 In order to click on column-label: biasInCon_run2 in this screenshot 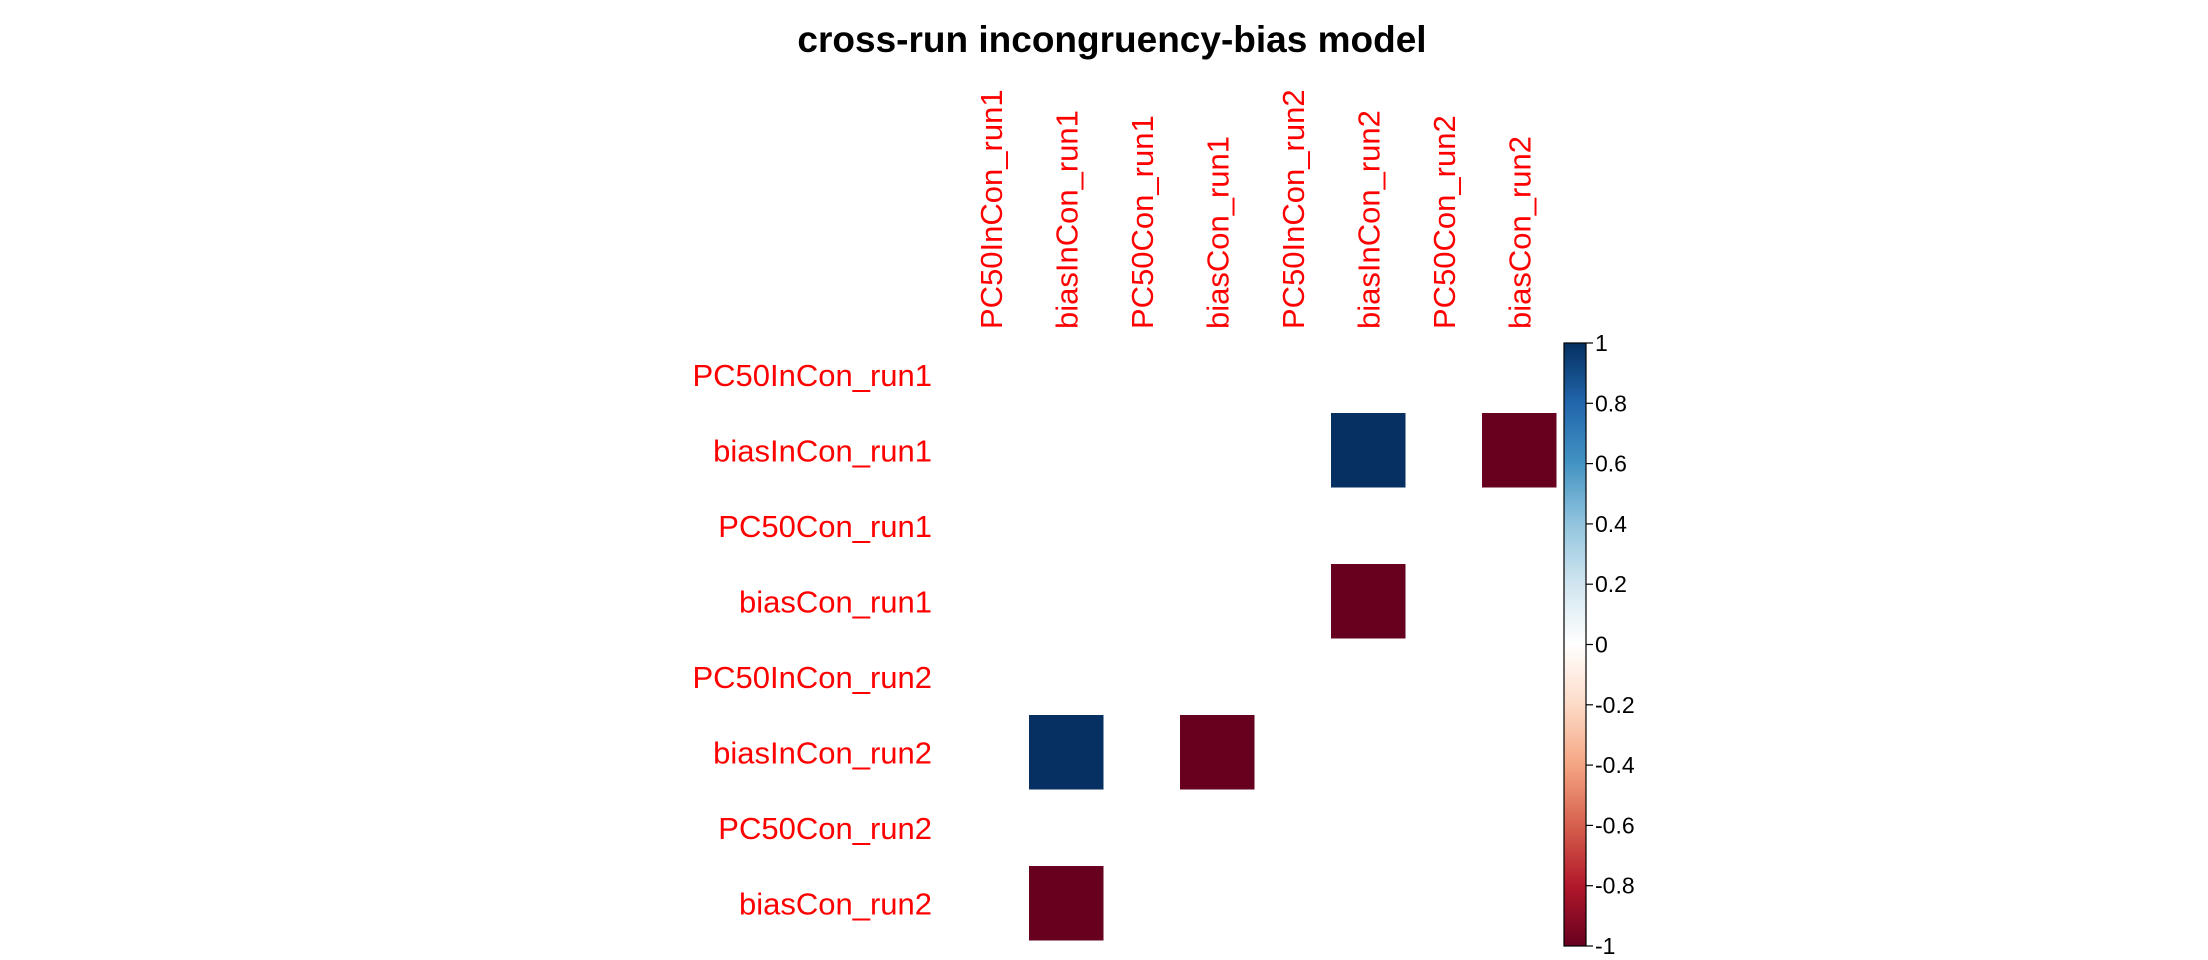, I will do `click(1368, 219)`.